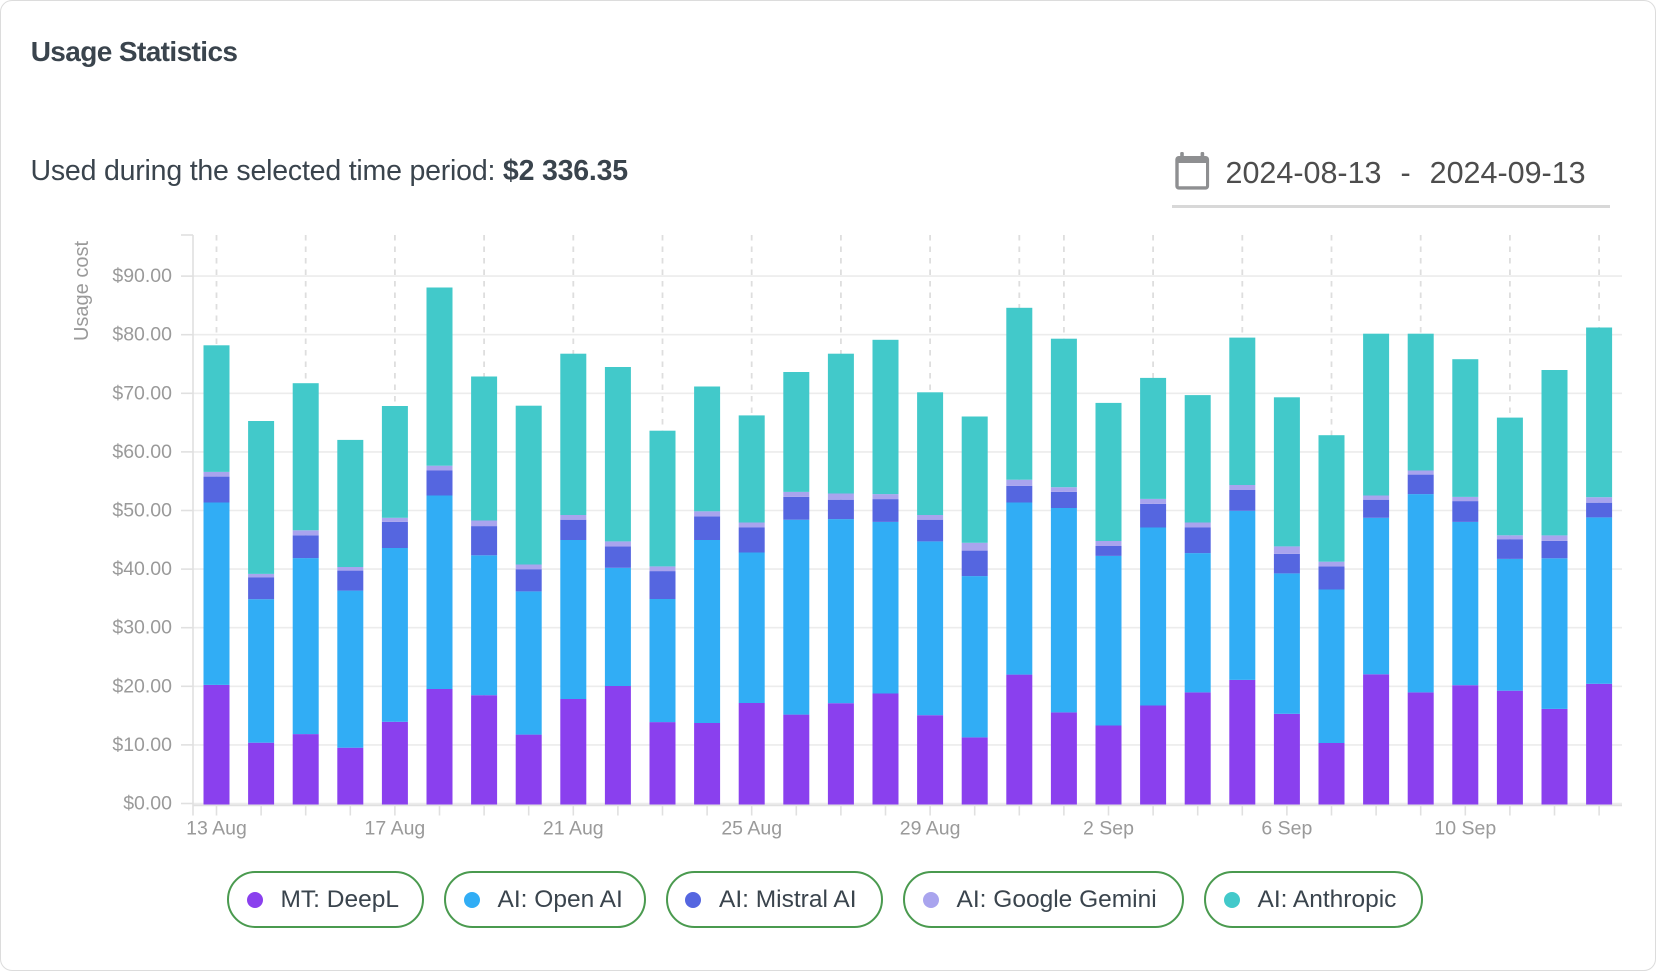  Describe the element at coordinates (930, 829) in the screenshot. I see `svg-text: 29 Aug` at that location.